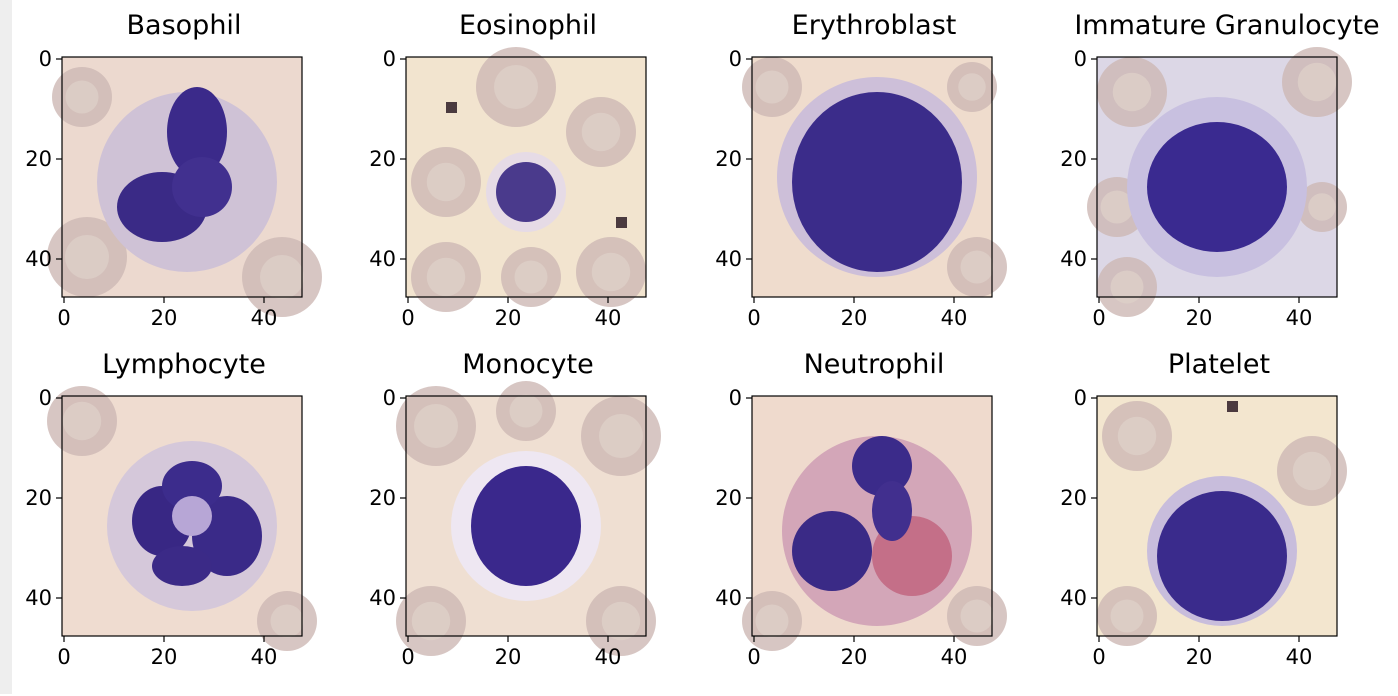 This screenshot has width=1398, height=696. What do you see at coordinates (1219, 364) in the screenshot?
I see `panel-title: Platelet` at bounding box center [1219, 364].